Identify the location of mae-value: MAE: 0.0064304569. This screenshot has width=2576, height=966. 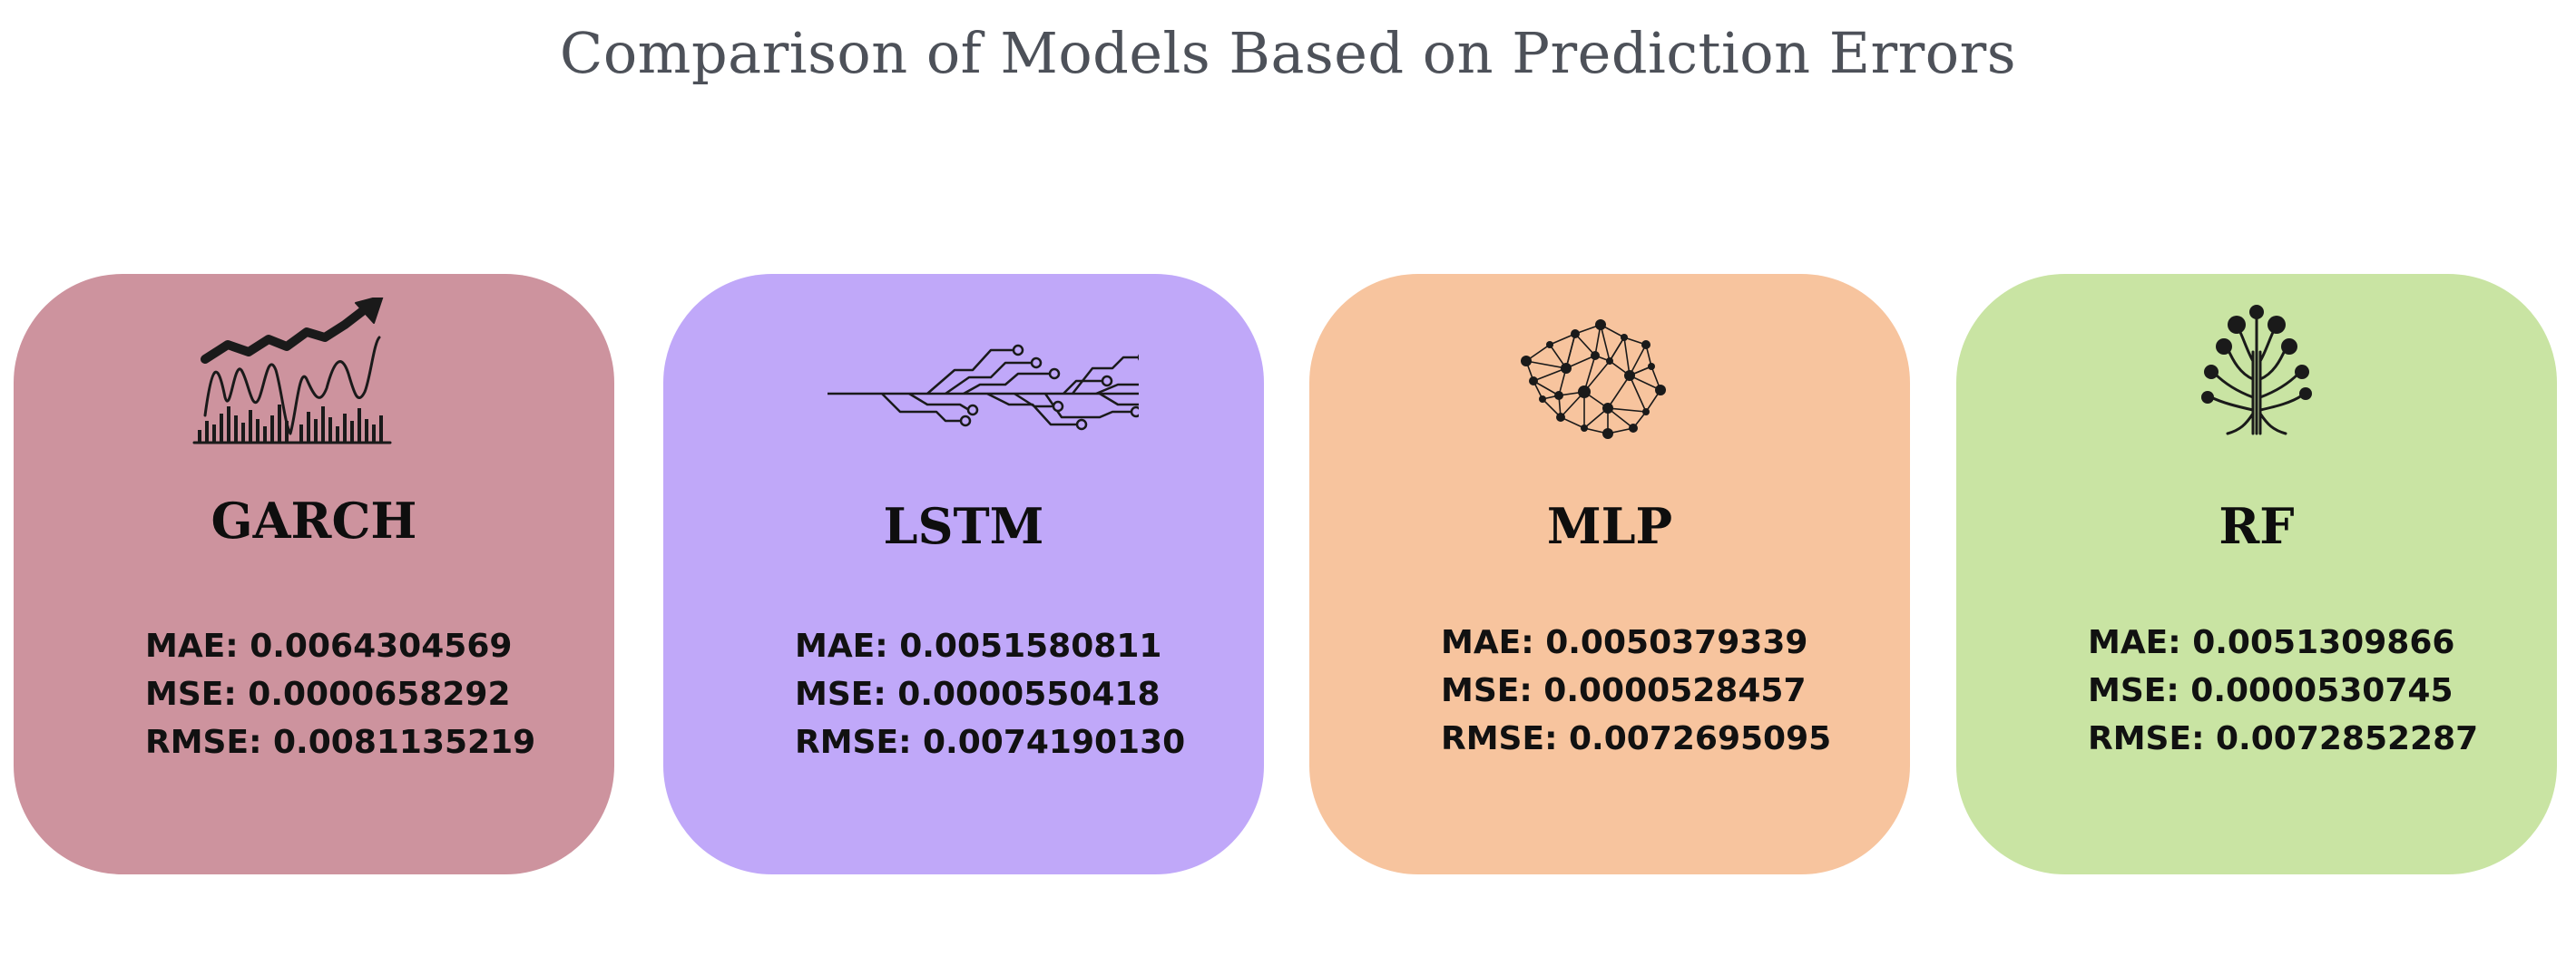
(329, 646).